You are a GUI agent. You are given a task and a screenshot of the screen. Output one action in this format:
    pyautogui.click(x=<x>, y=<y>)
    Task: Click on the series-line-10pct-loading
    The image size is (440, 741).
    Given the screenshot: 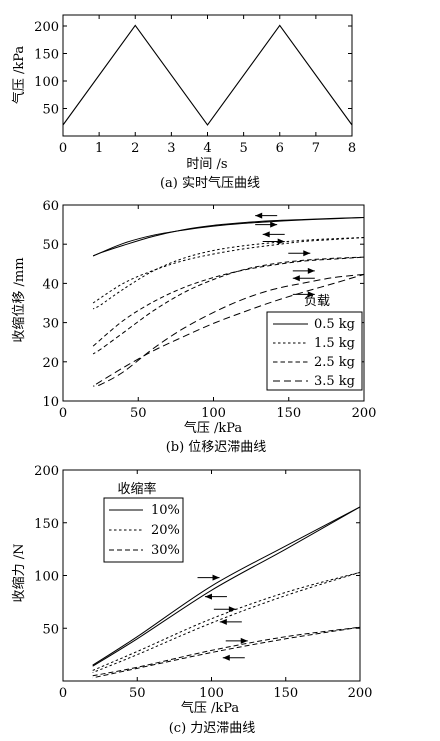 What is the action you would take?
    pyautogui.click(x=226, y=586)
    